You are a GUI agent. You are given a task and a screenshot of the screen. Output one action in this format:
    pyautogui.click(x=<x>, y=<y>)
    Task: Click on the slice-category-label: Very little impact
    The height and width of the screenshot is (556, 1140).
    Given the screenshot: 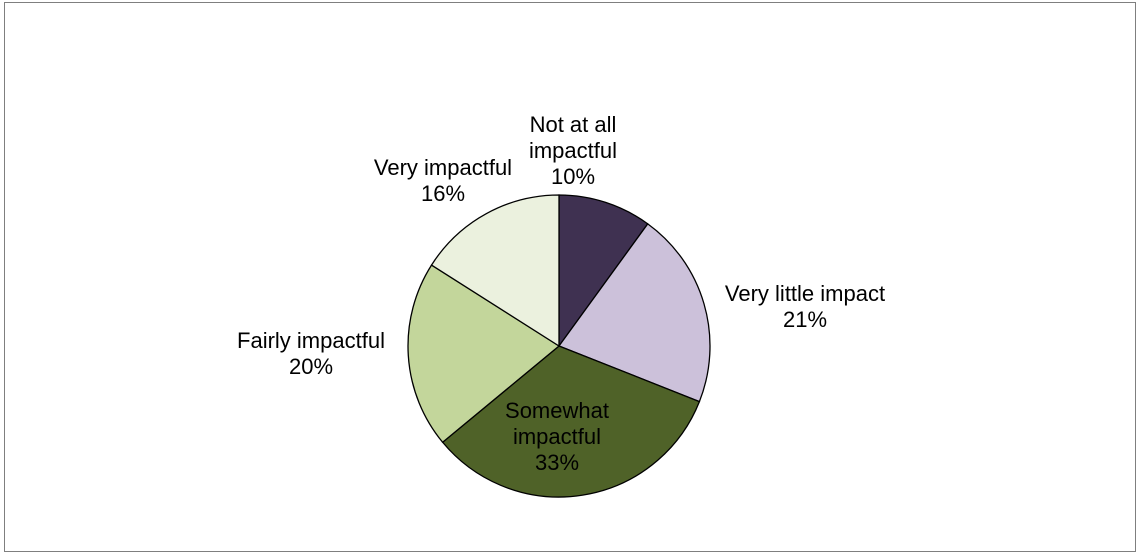 What is the action you would take?
    pyautogui.click(x=805, y=293)
    